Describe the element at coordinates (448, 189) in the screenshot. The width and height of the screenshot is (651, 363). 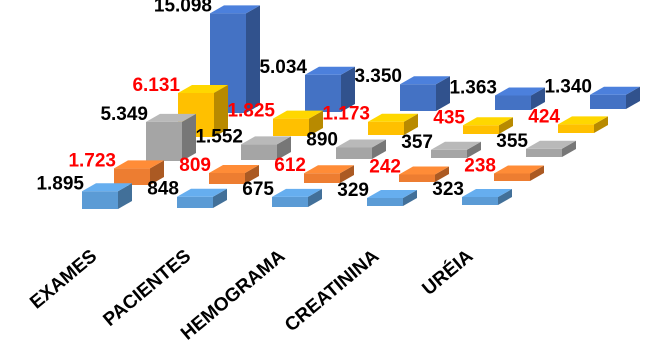
I see `data-label: 323` at that location.